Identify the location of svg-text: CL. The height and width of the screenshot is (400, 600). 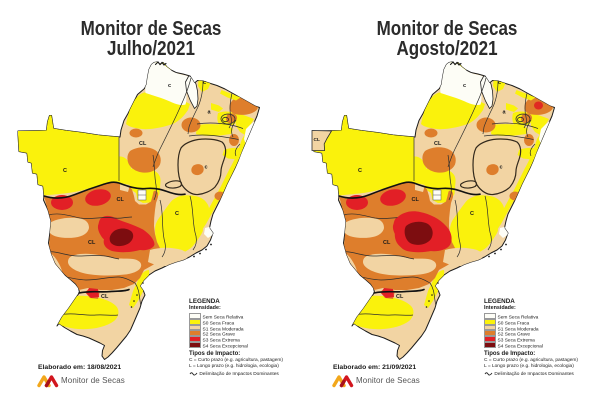
(317, 140).